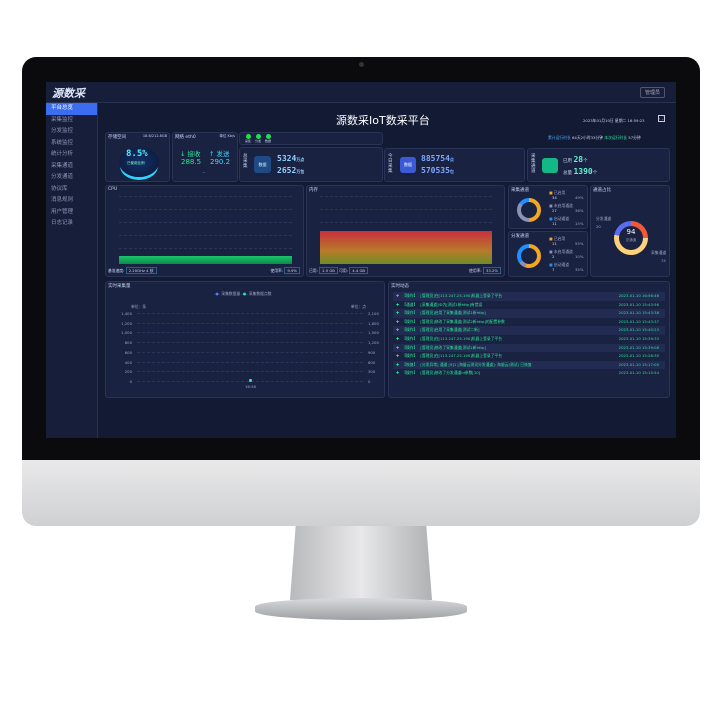 Image resolution: width=721 pixels, height=721 pixels. Describe the element at coordinates (62, 119) in the screenshot. I see `sidebar-item: 采集监控` at that location.